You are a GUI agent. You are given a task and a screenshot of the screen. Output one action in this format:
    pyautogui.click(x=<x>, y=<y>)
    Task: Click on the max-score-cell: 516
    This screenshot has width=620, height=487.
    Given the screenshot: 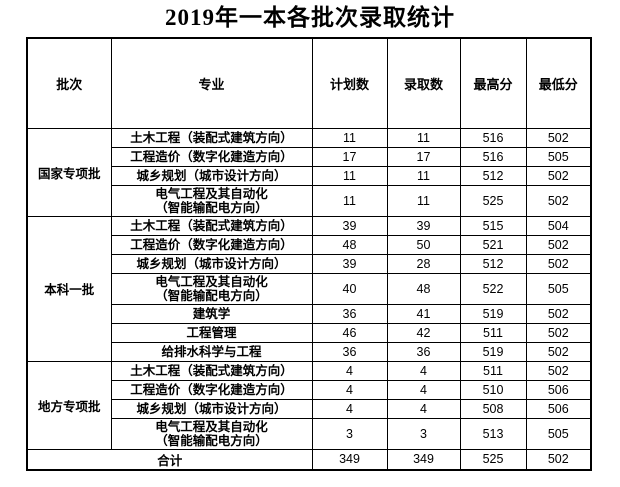 What is the action you would take?
    pyautogui.click(x=493, y=137)
    